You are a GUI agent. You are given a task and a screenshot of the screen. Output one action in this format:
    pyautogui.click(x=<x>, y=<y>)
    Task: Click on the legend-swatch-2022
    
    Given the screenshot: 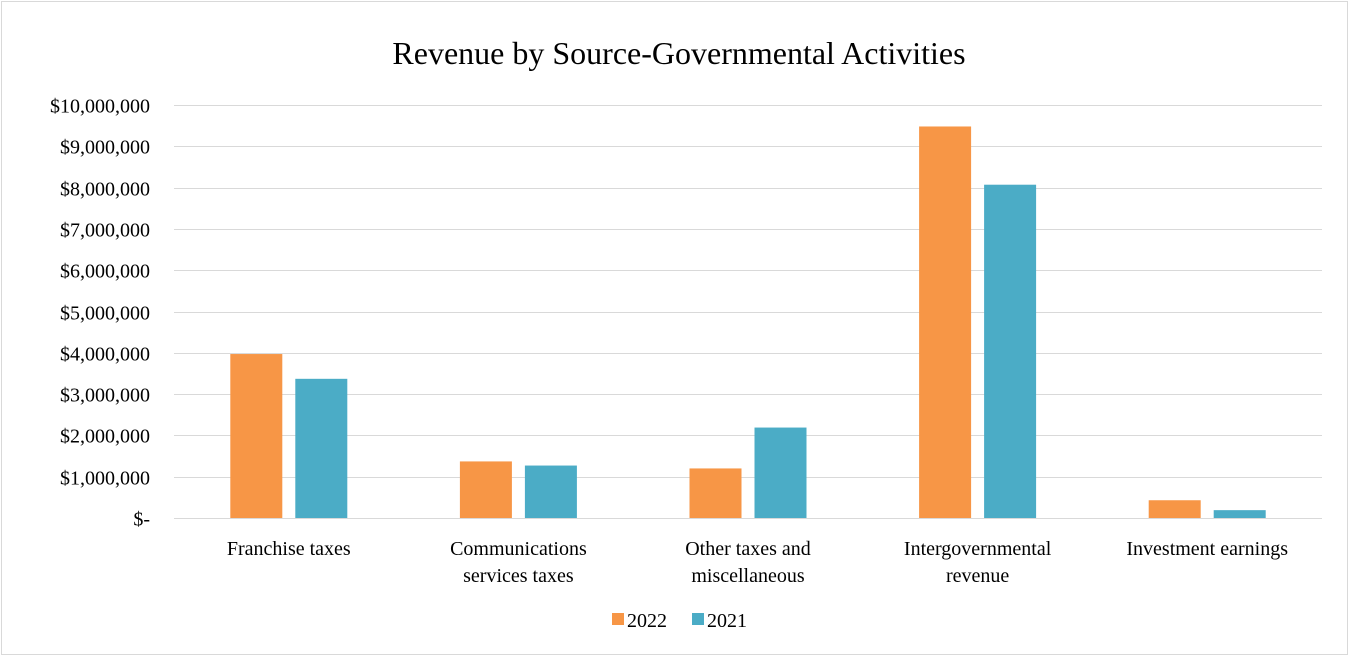 What is the action you would take?
    pyautogui.click(x=618, y=619)
    